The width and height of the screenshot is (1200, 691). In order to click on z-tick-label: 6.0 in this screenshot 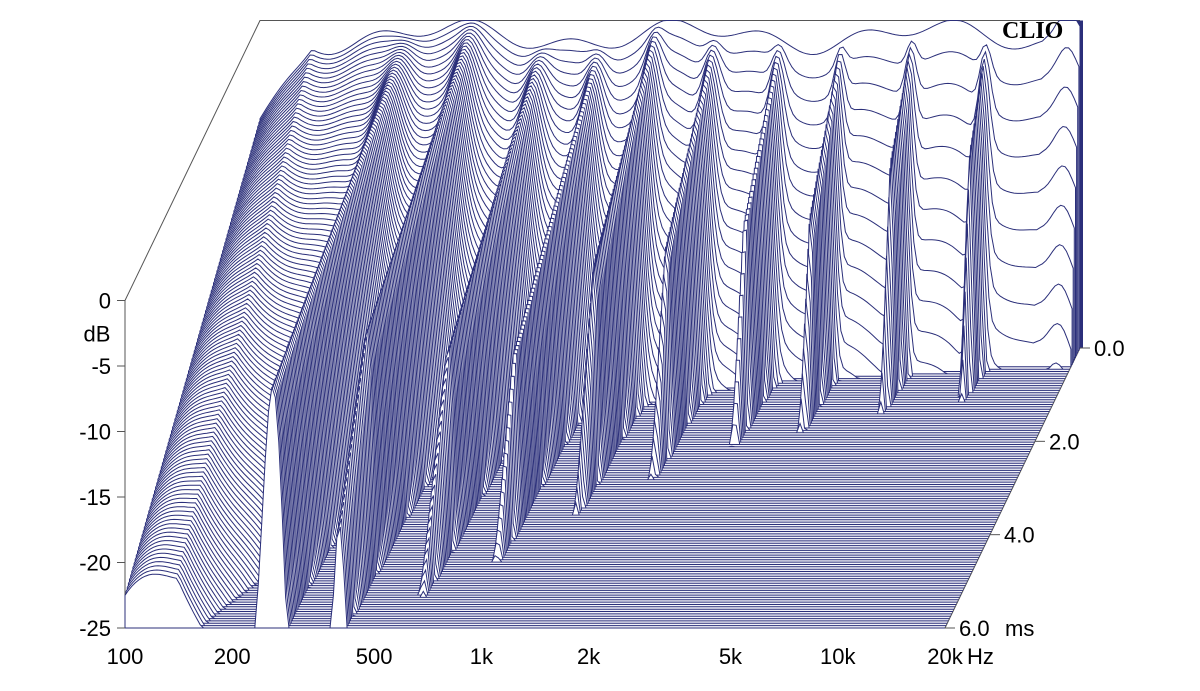, I will do `click(974, 628)`.